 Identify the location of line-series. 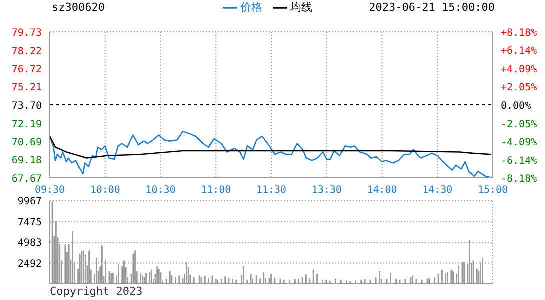
(270, 147).